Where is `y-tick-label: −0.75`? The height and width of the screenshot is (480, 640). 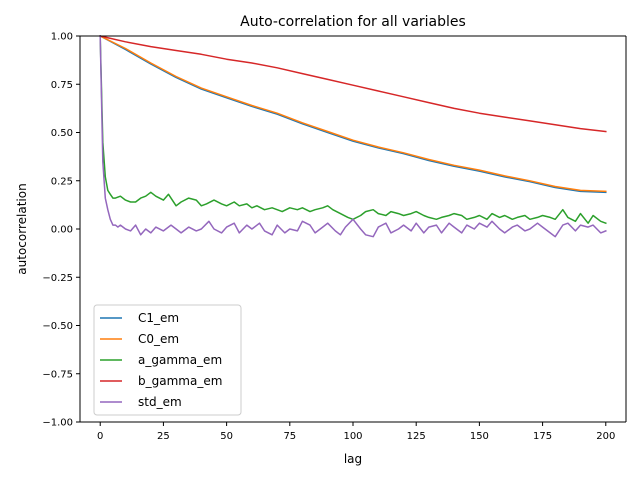
y-tick-label: −0.75 is located at coordinates (57, 374).